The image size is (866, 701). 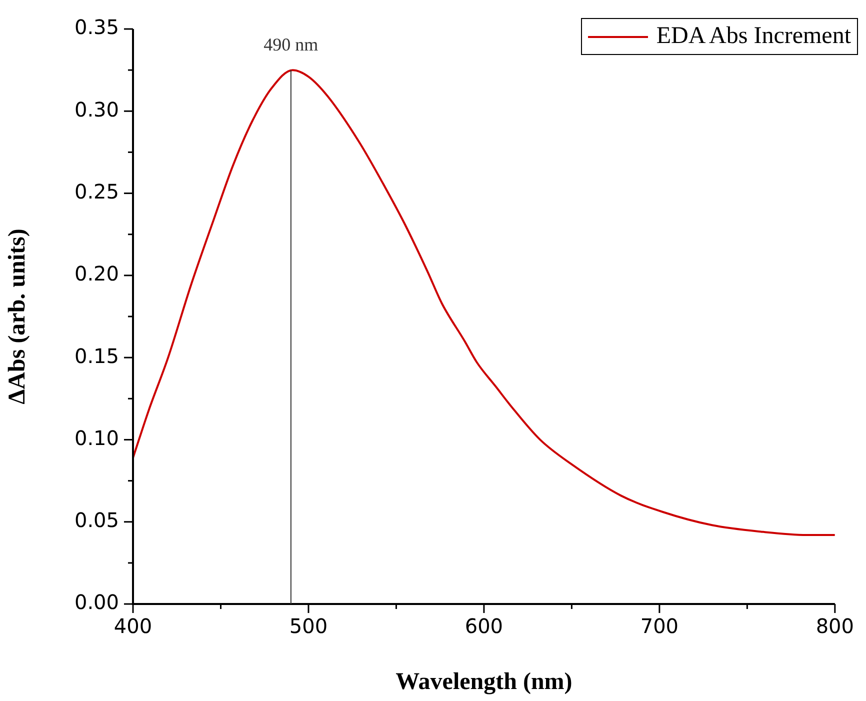 I want to click on y-tick-label: 0.25, so click(x=96, y=191).